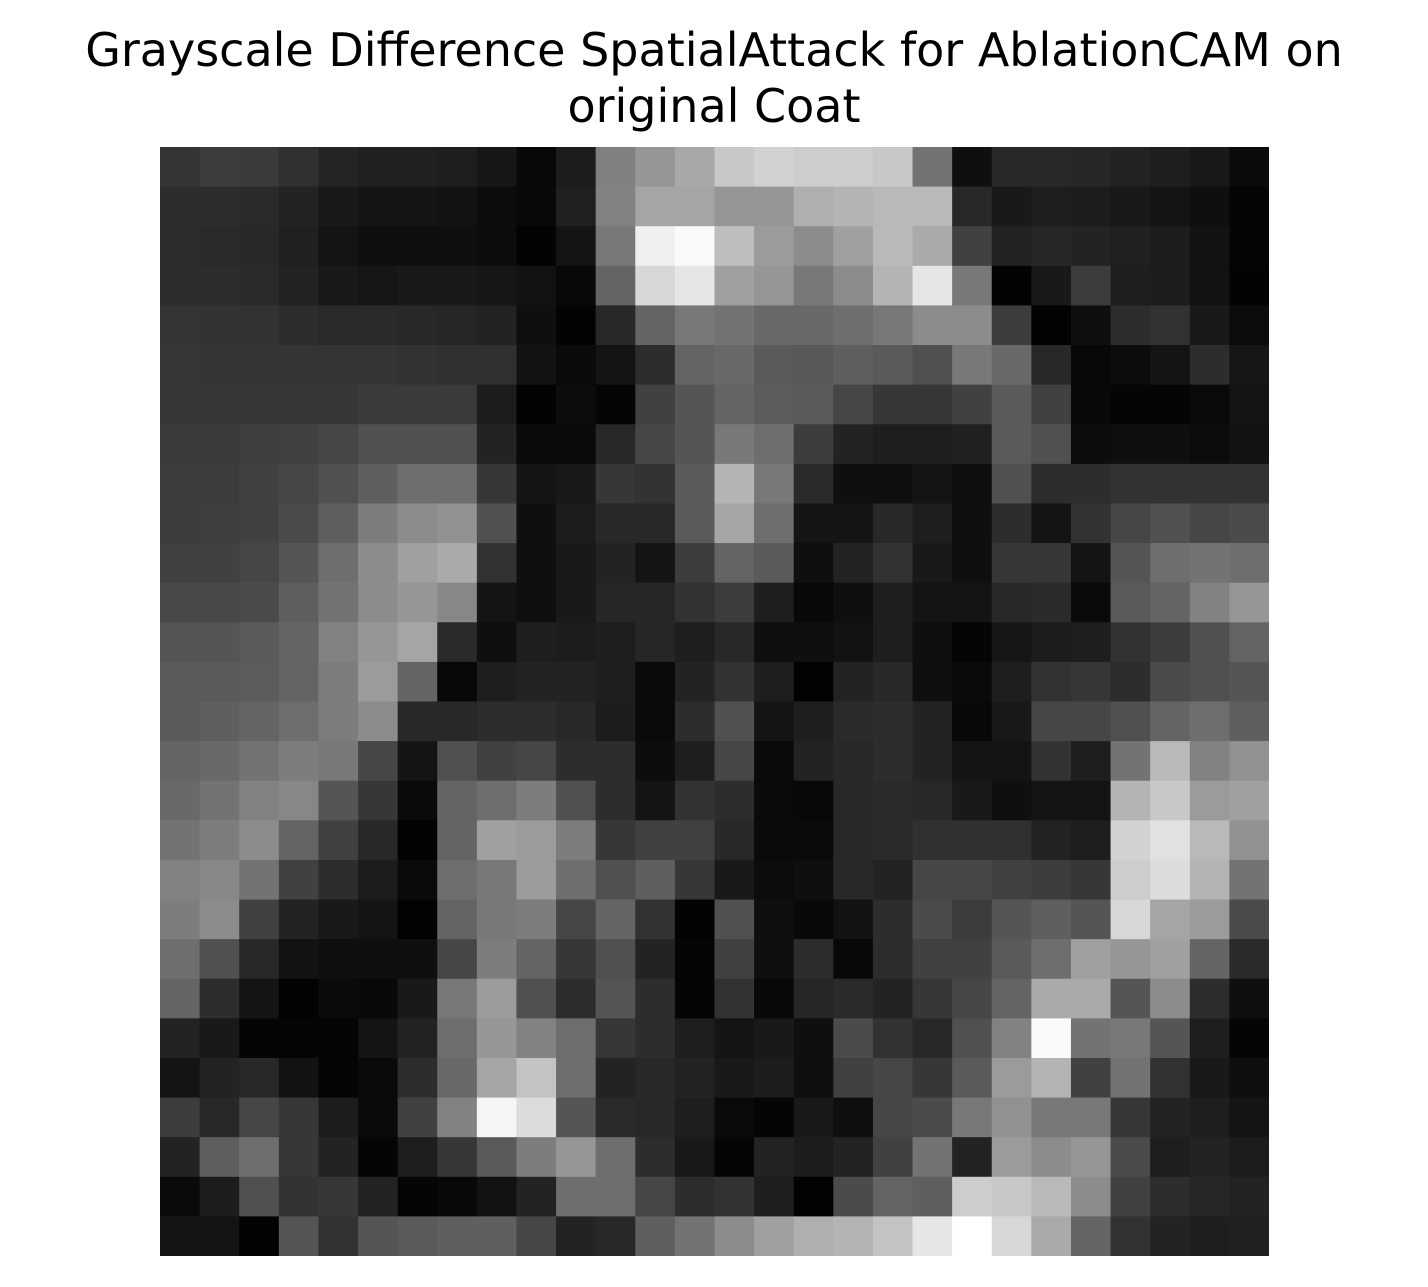 This screenshot has height=1287, width=1428. I want to click on heatmap-cell-r20-c13, so click(695, 959).